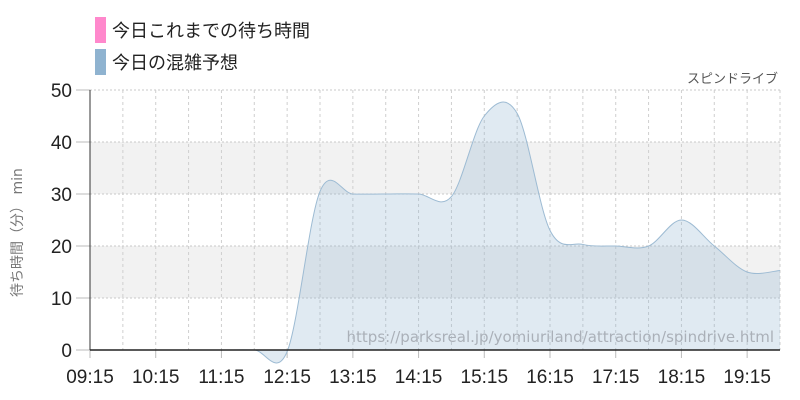 The width and height of the screenshot is (800, 400). I want to click on x-tick-label: 19:15, so click(747, 377).